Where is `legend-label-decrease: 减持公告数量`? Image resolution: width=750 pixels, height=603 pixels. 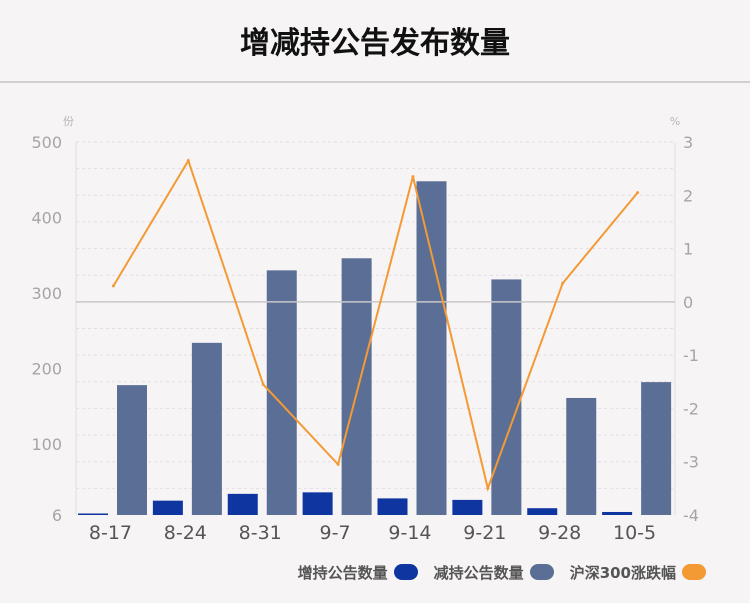
legend-label-decrease: 减持公告数量 is located at coordinates (478, 572).